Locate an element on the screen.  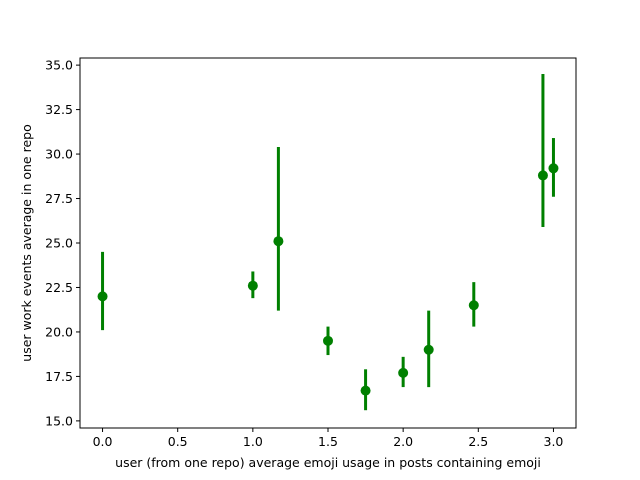
y-tick-label: 15.0 is located at coordinates (59, 420).